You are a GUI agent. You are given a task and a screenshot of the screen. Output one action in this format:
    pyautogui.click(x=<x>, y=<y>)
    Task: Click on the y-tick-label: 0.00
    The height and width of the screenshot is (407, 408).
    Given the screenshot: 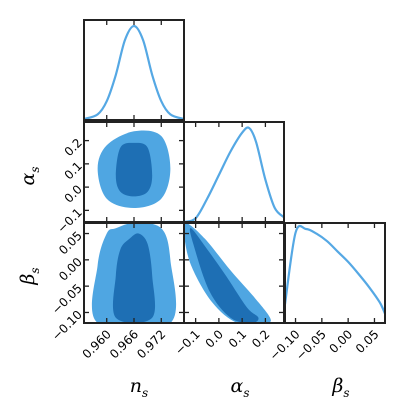 What is the action you would take?
    pyautogui.click(x=70, y=269)
    